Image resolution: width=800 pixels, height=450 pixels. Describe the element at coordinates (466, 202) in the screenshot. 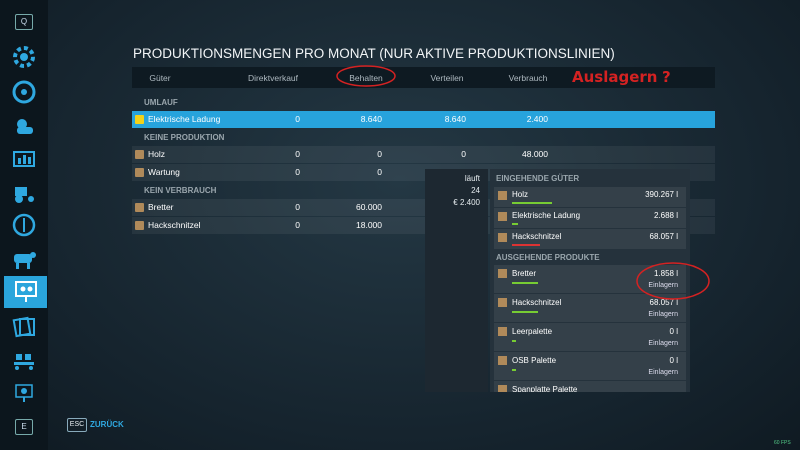

I see `cost: € 2.400` at that location.